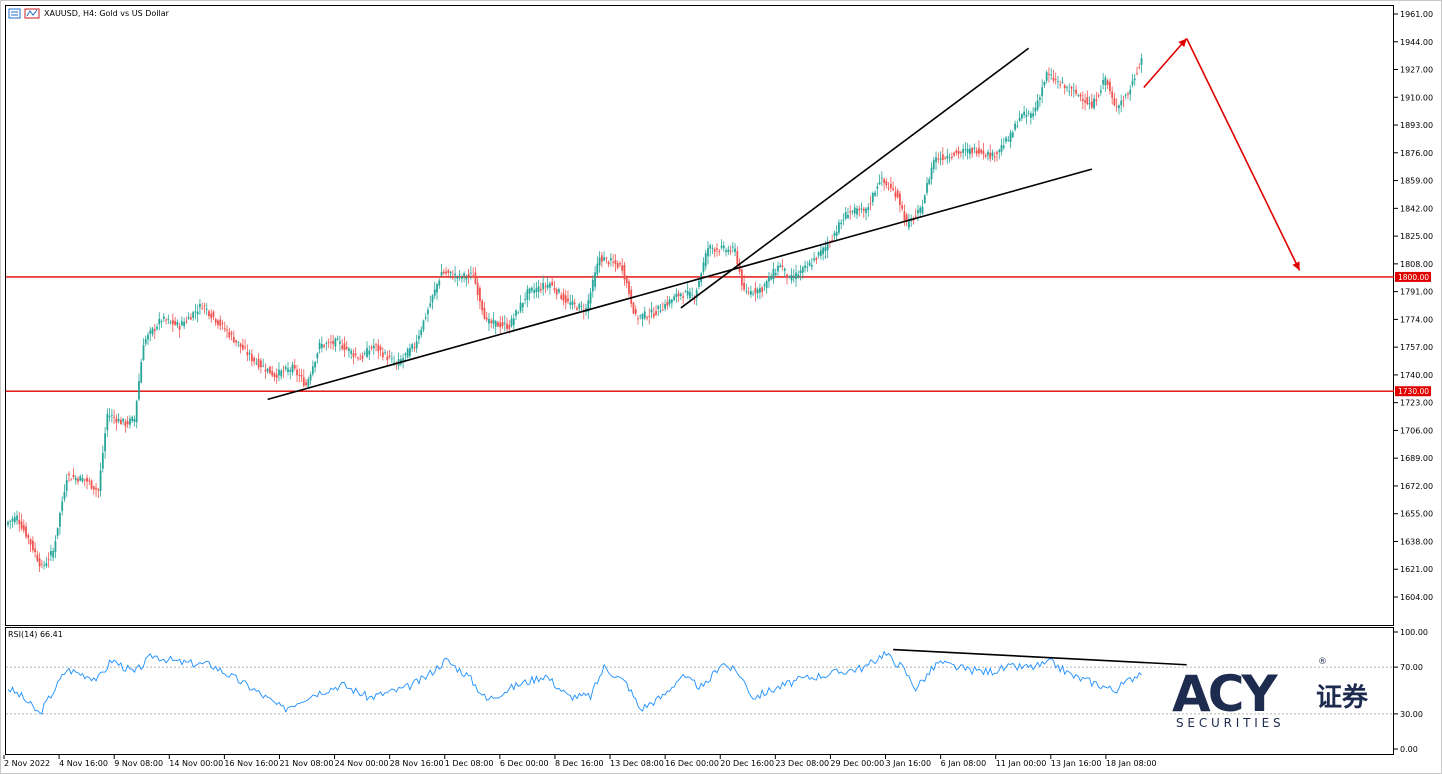  Describe the element at coordinates (1228, 723) in the screenshot. I see `logo-sub: S E C U R I T I E S` at that location.